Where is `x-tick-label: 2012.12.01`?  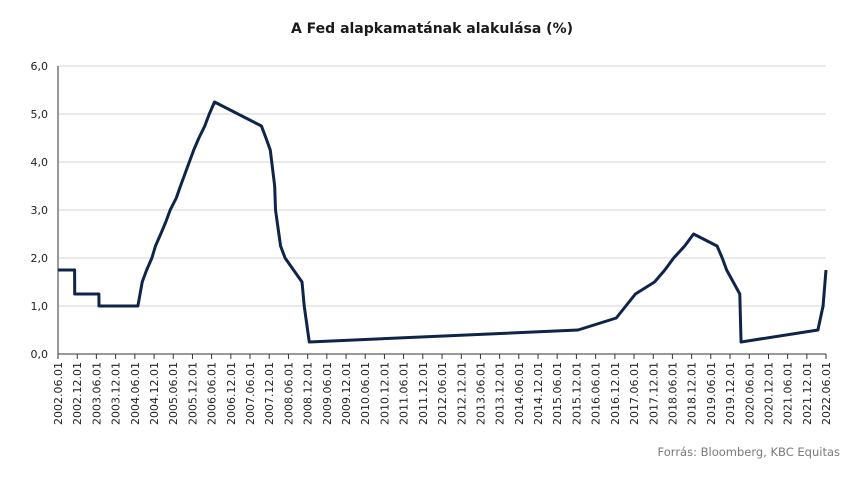 x-tick-label: 2012.12.01 is located at coordinates (461, 393).